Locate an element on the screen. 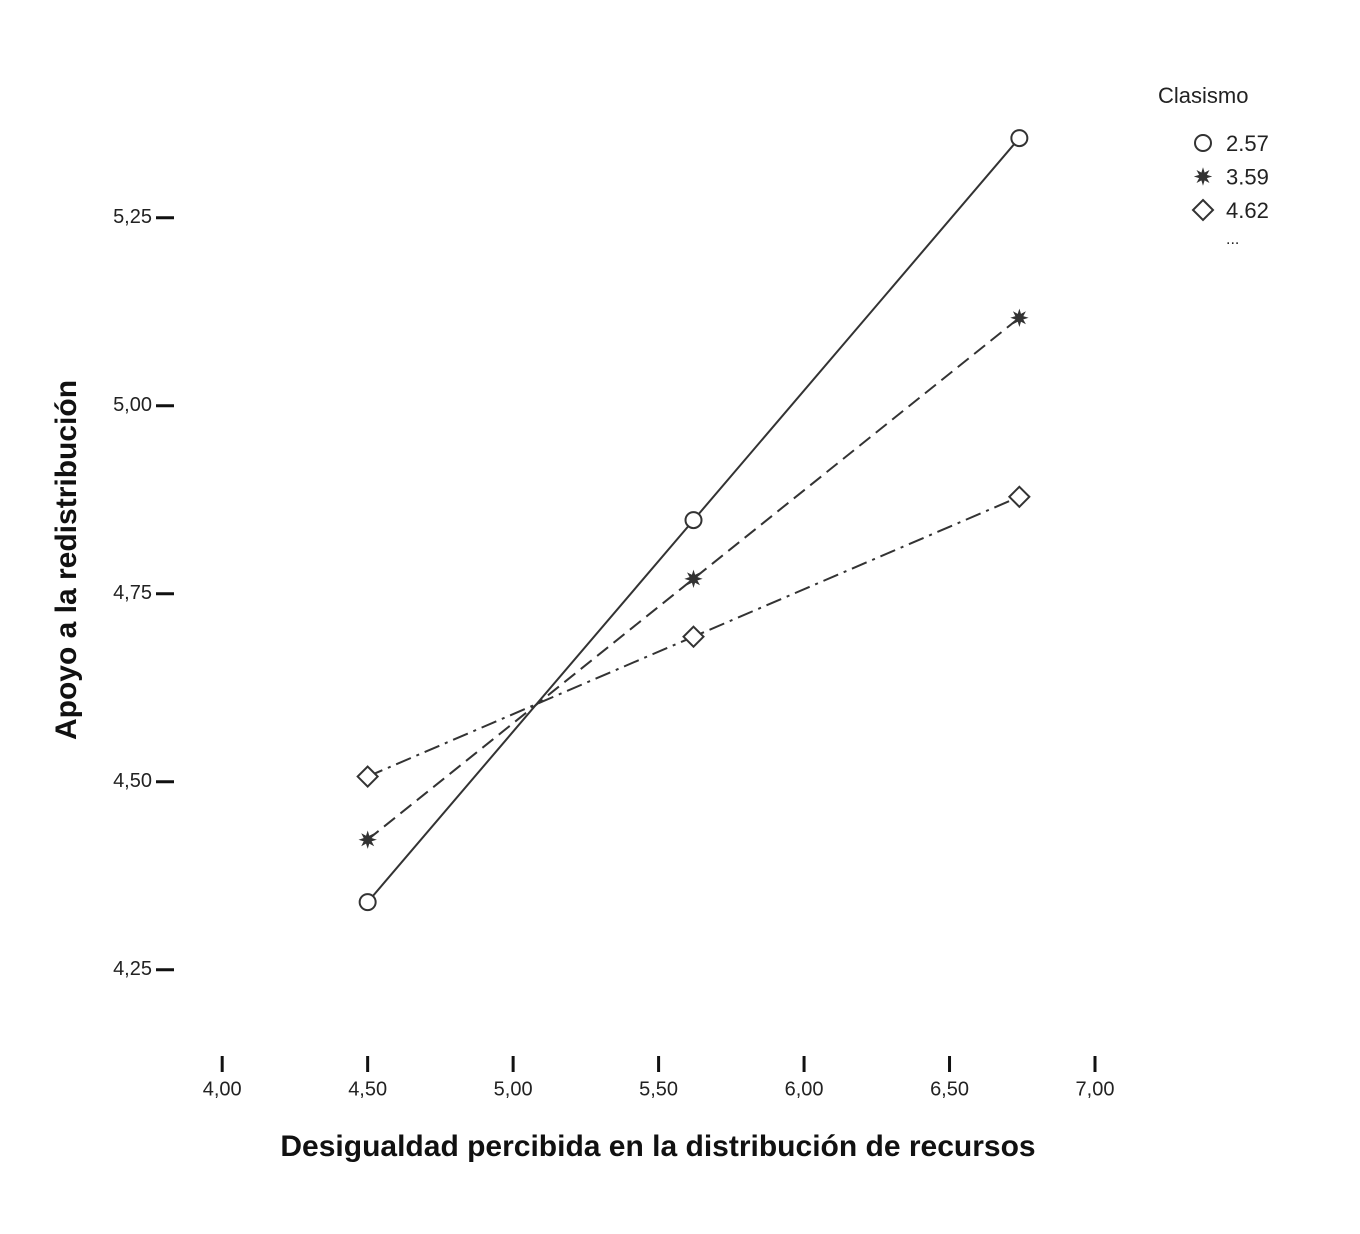  legend-label: 2.57 is located at coordinates (1247, 143).